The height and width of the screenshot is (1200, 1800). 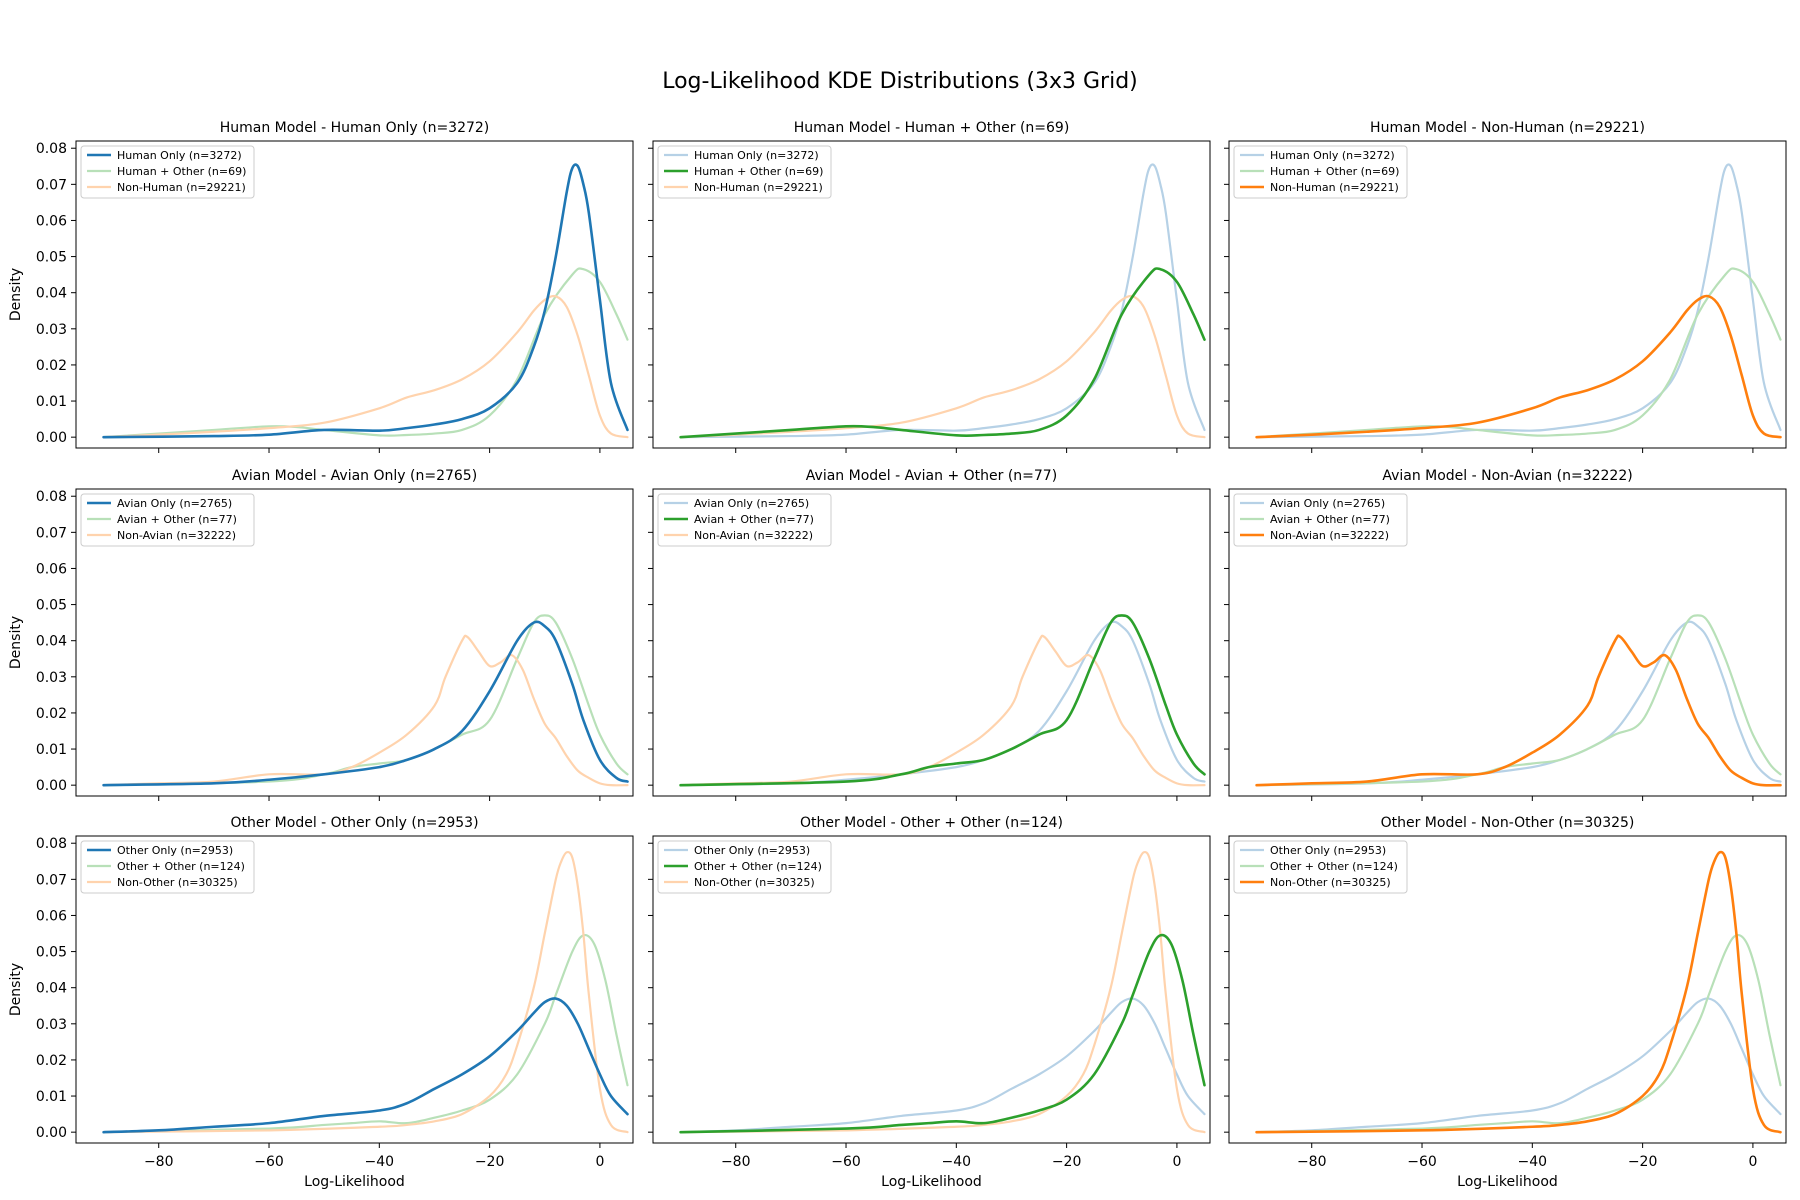 What do you see at coordinates (1507, 476) in the screenshot?
I see `subplot-title: Avian Model - Non-Avian (n=32222)` at bounding box center [1507, 476].